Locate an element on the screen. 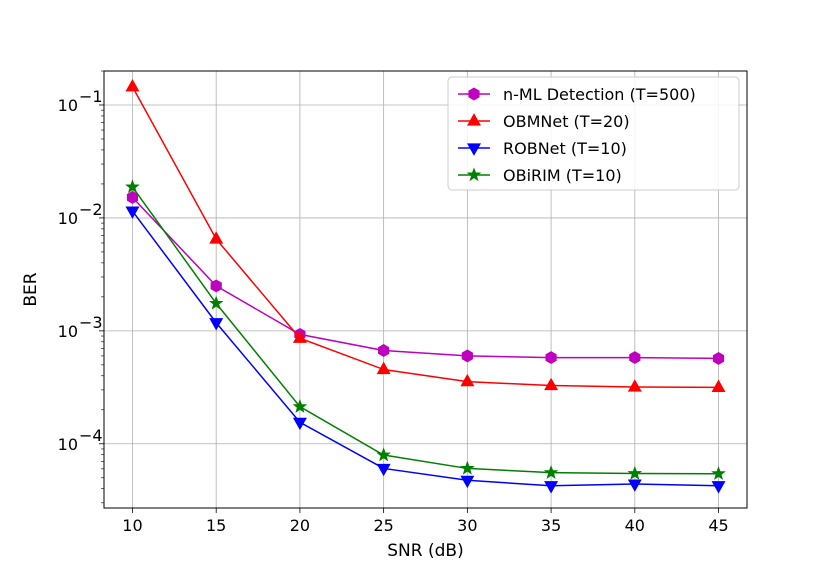 Image resolution: width=830 pixels, height=581 pixels. x-tick-label: 30 is located at coordinates (467, 525).